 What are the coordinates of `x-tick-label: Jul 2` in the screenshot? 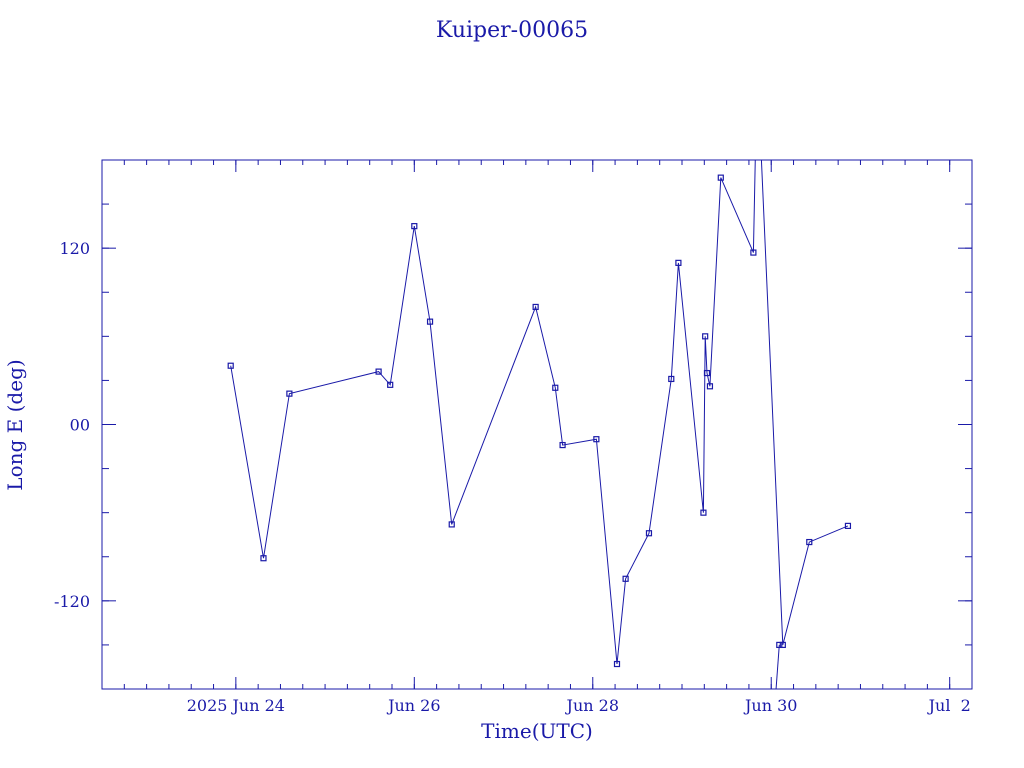 It's located at (949, 705).